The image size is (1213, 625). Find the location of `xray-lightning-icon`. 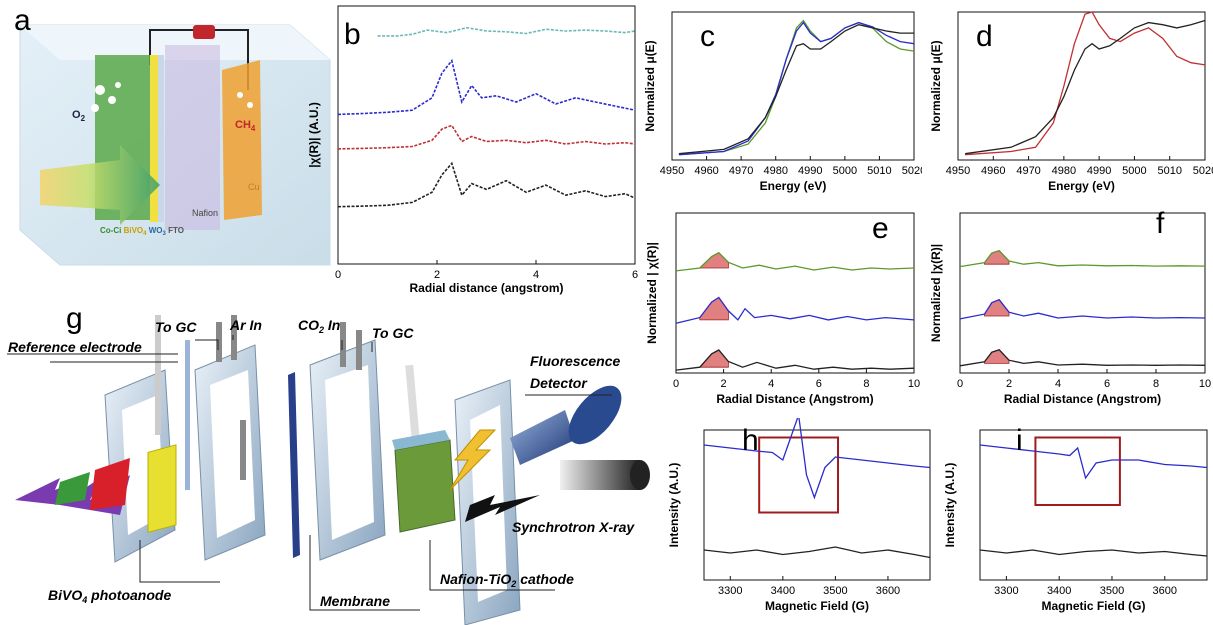

xray-lightning-icon is located at coordinates (502, 508).